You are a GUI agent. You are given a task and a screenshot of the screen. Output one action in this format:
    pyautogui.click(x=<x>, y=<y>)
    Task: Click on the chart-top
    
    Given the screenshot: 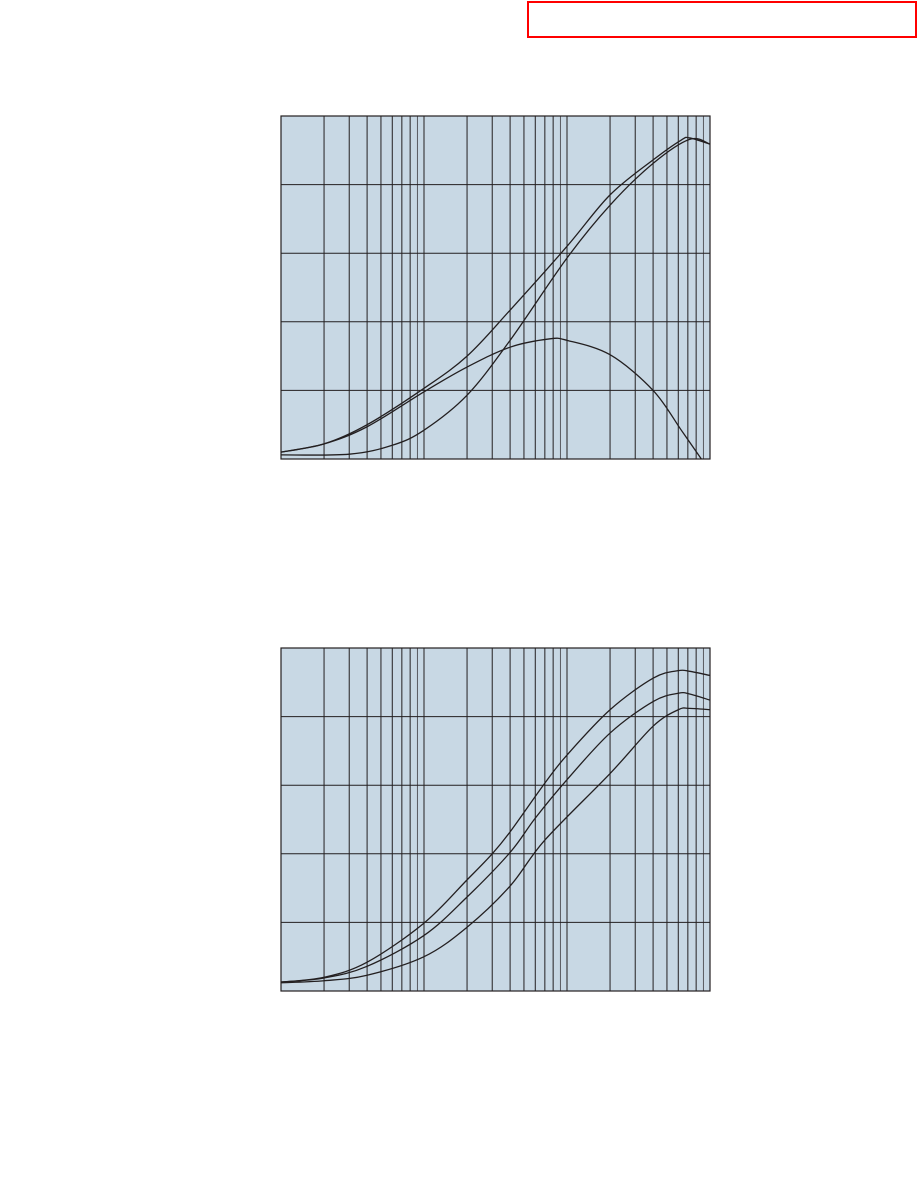 What is the action you would take?
    pyautogui.click(x=495, y=287)
    